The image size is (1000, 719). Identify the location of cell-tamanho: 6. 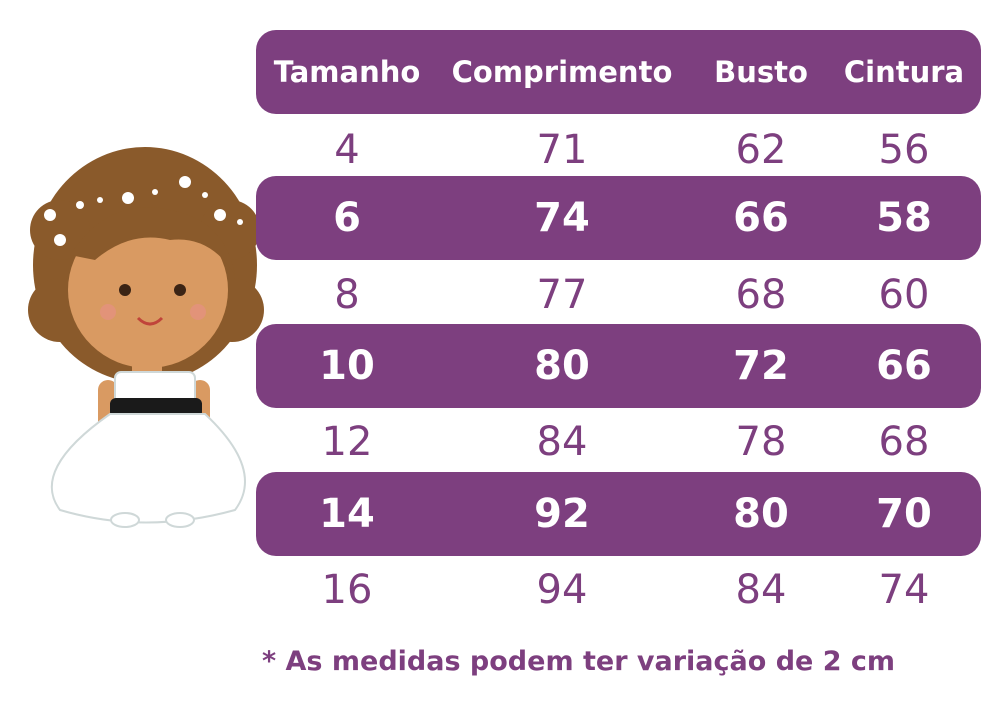
(347, 218).